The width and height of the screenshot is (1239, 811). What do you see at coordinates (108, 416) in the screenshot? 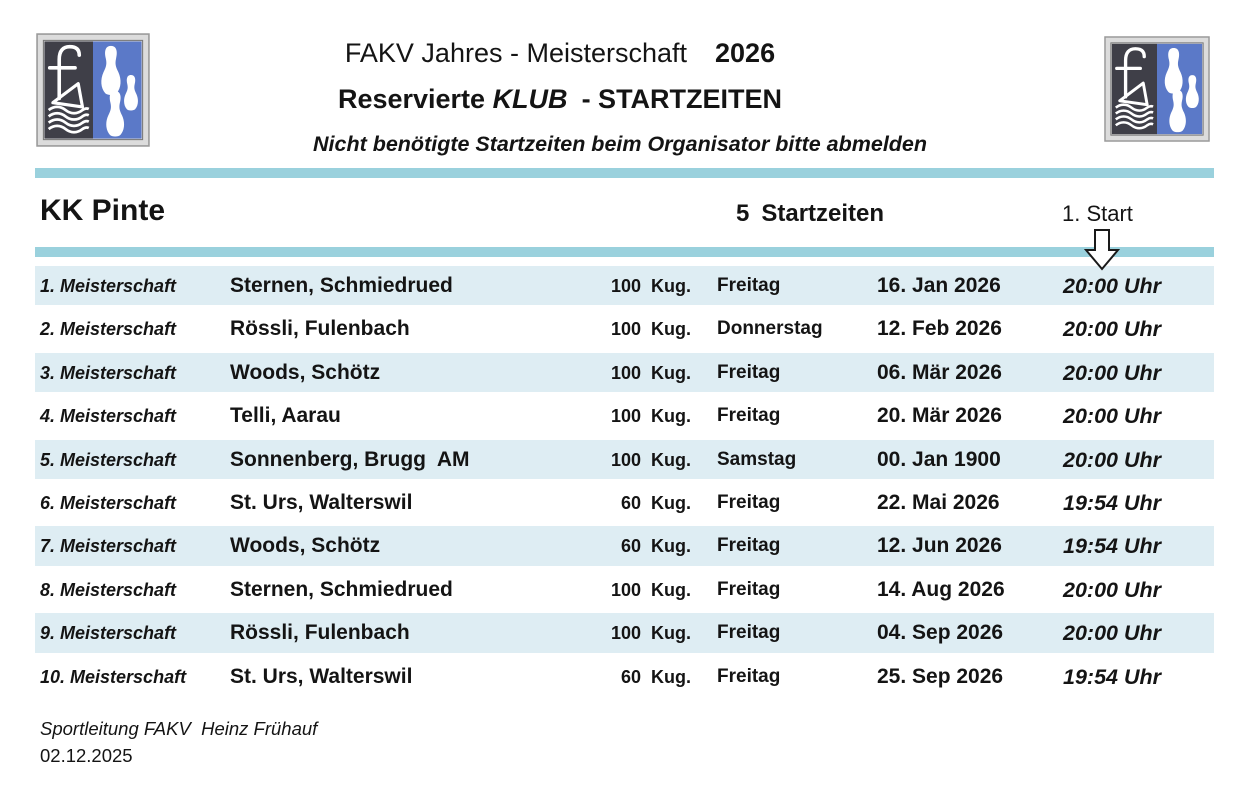
I see `meisterschaft-label: 4. Meisterschaft` at bounding box center [108, 416].